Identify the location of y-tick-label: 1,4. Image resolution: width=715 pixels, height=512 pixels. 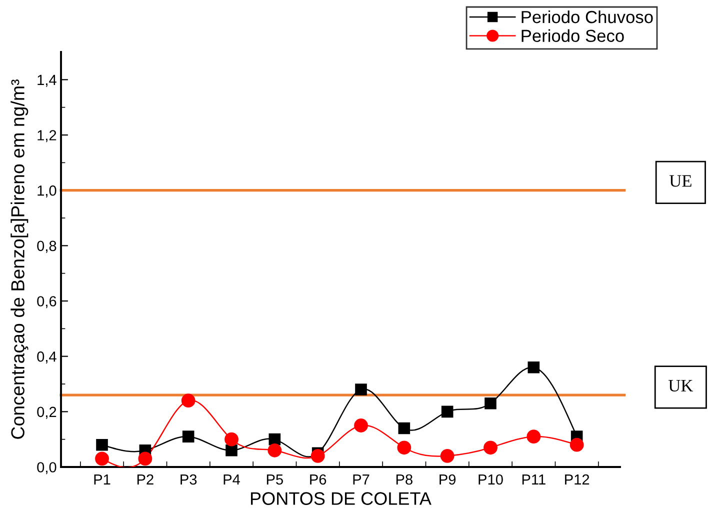
(47, 80).